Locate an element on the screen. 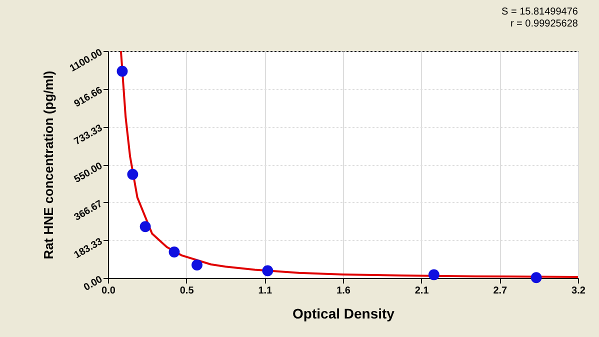 This screenshot has width=599, height=337. x-tick-label: 2.7 is located at coordinates (500, 291).